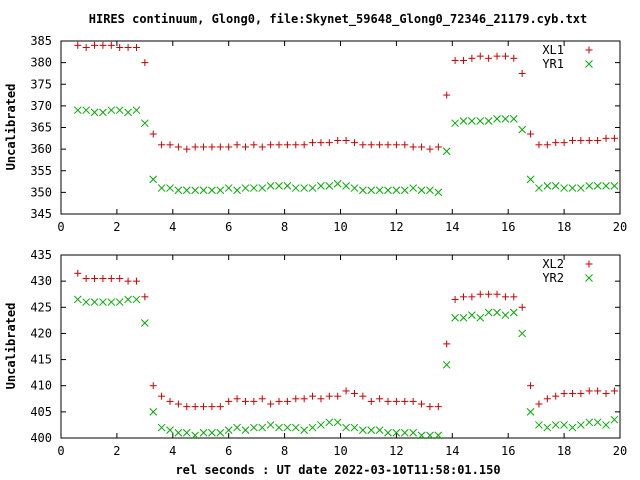  What do you see at coordinates (41, 386) in the screenshot?
I see `y-tick-label: 410` at bounding box center [41, 386].